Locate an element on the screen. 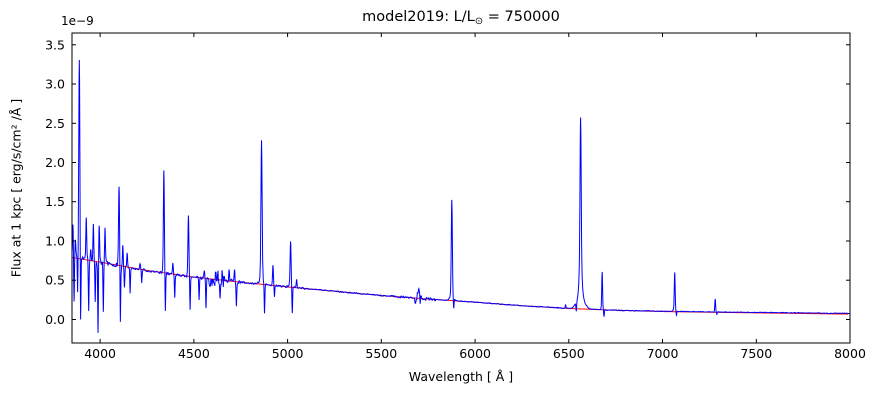 The height and width of the screenshot is (400, 880). x-tick-label: 4000 is located at coordinates (100, 353).